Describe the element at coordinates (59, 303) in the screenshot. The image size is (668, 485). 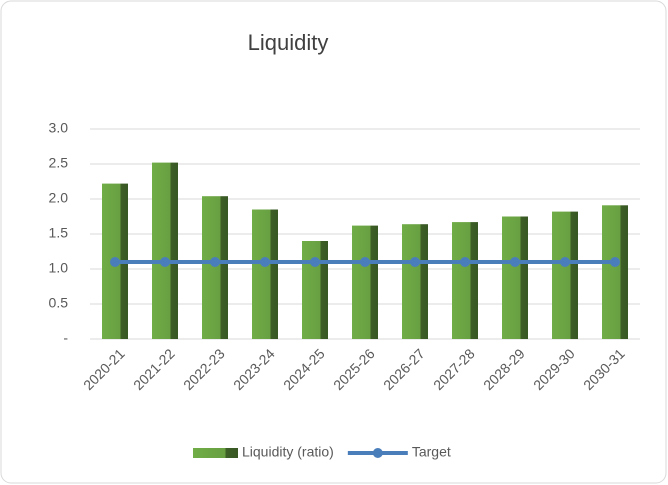
I see `y-tick-label: 0.5` at that location.